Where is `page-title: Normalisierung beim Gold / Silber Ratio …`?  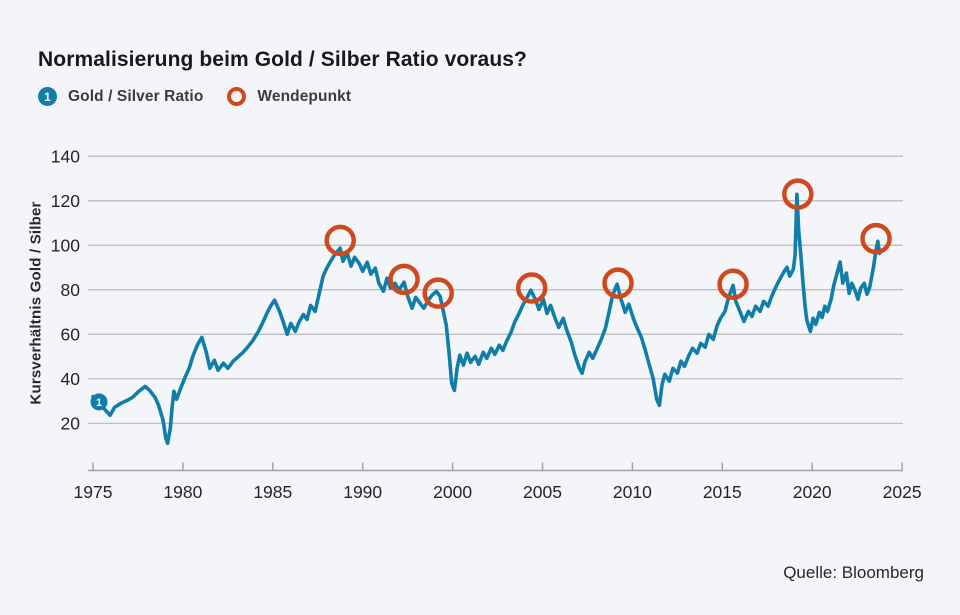
page-title: Normalisierung beim Gold / Silber Ratio … is located at coordinates (282, 60).